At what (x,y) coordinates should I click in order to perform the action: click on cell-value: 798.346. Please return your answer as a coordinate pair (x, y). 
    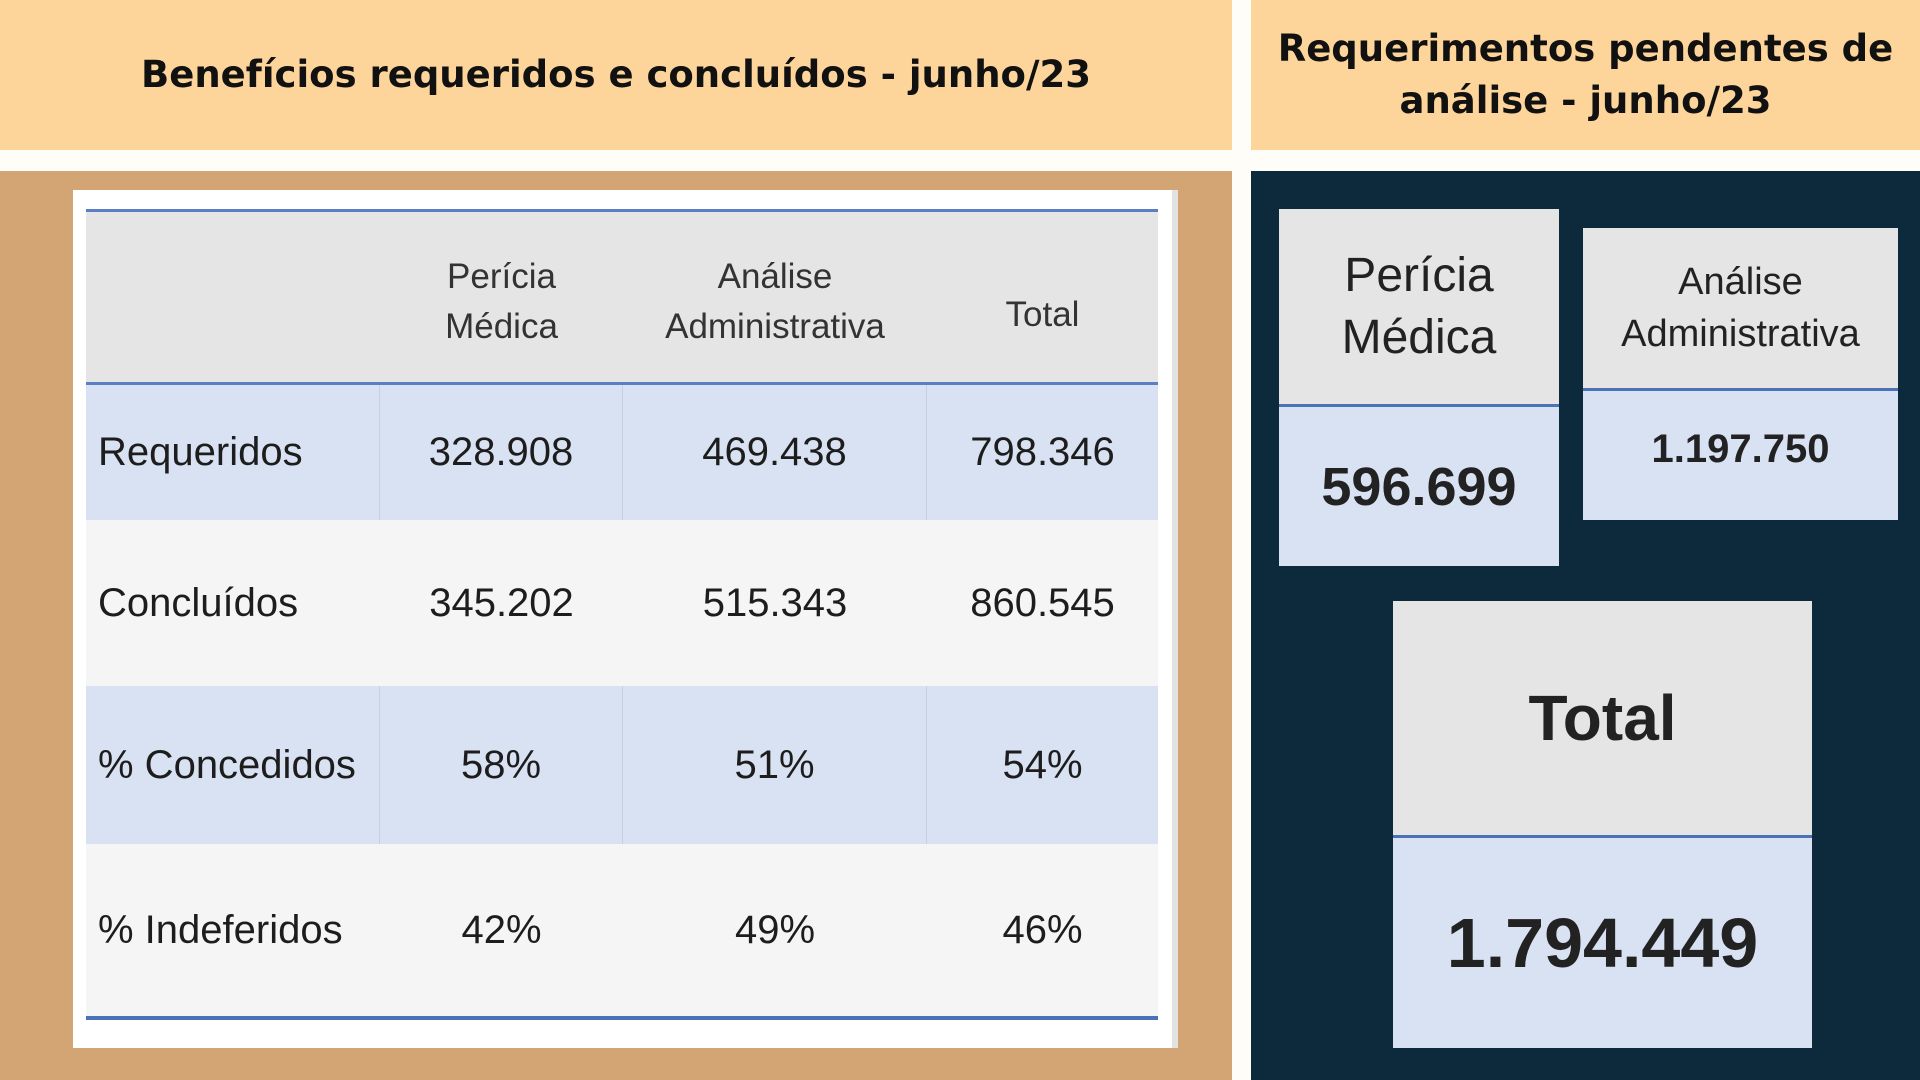
    Looking at the image, I should click on (1042, 452).